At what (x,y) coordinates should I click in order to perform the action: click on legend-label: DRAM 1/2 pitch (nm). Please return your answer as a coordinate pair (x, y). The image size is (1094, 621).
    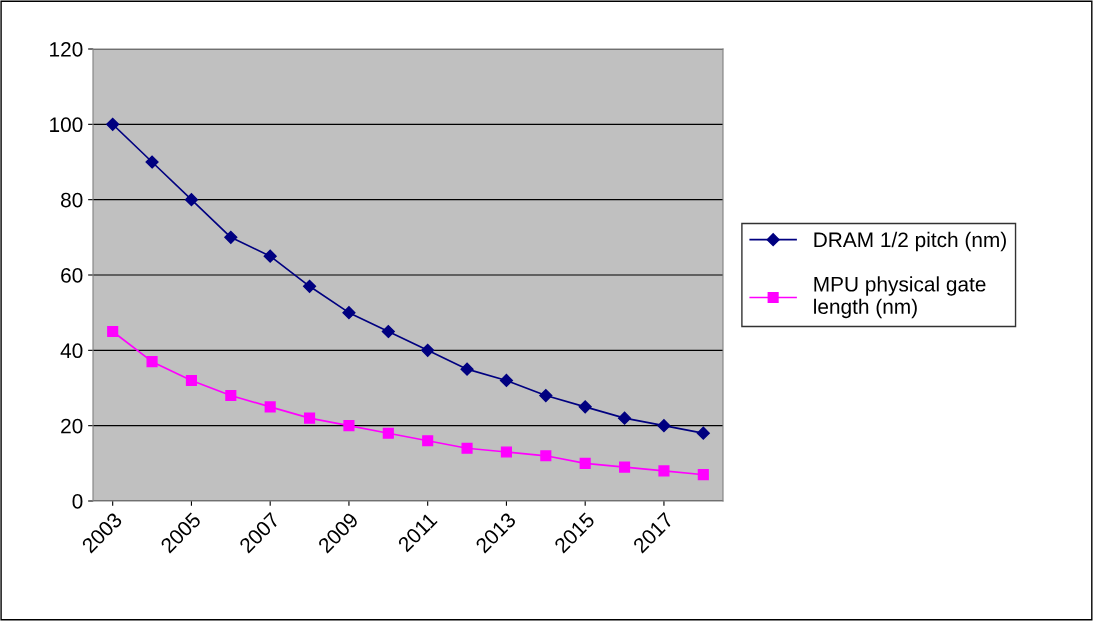
    Looking at the image, I should click on (910, 241).